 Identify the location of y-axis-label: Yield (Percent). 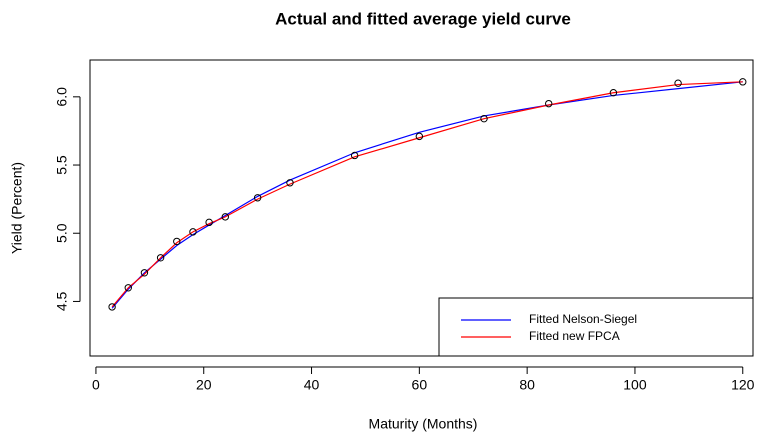
(17, 208).